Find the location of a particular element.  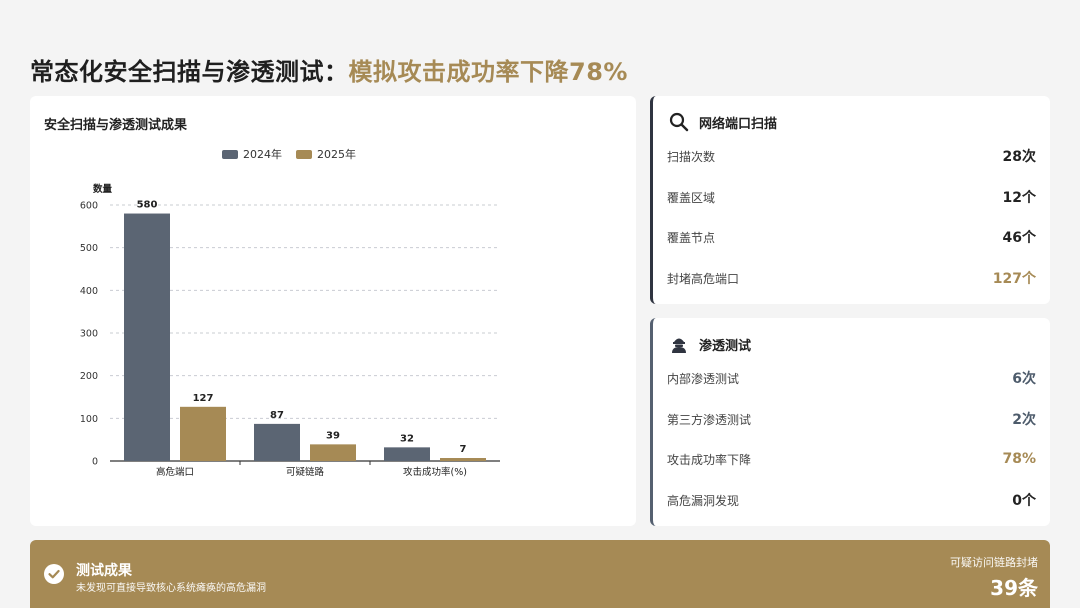

scan-row: 封堵高危端口 127个 is located at coordinates (851, 278).